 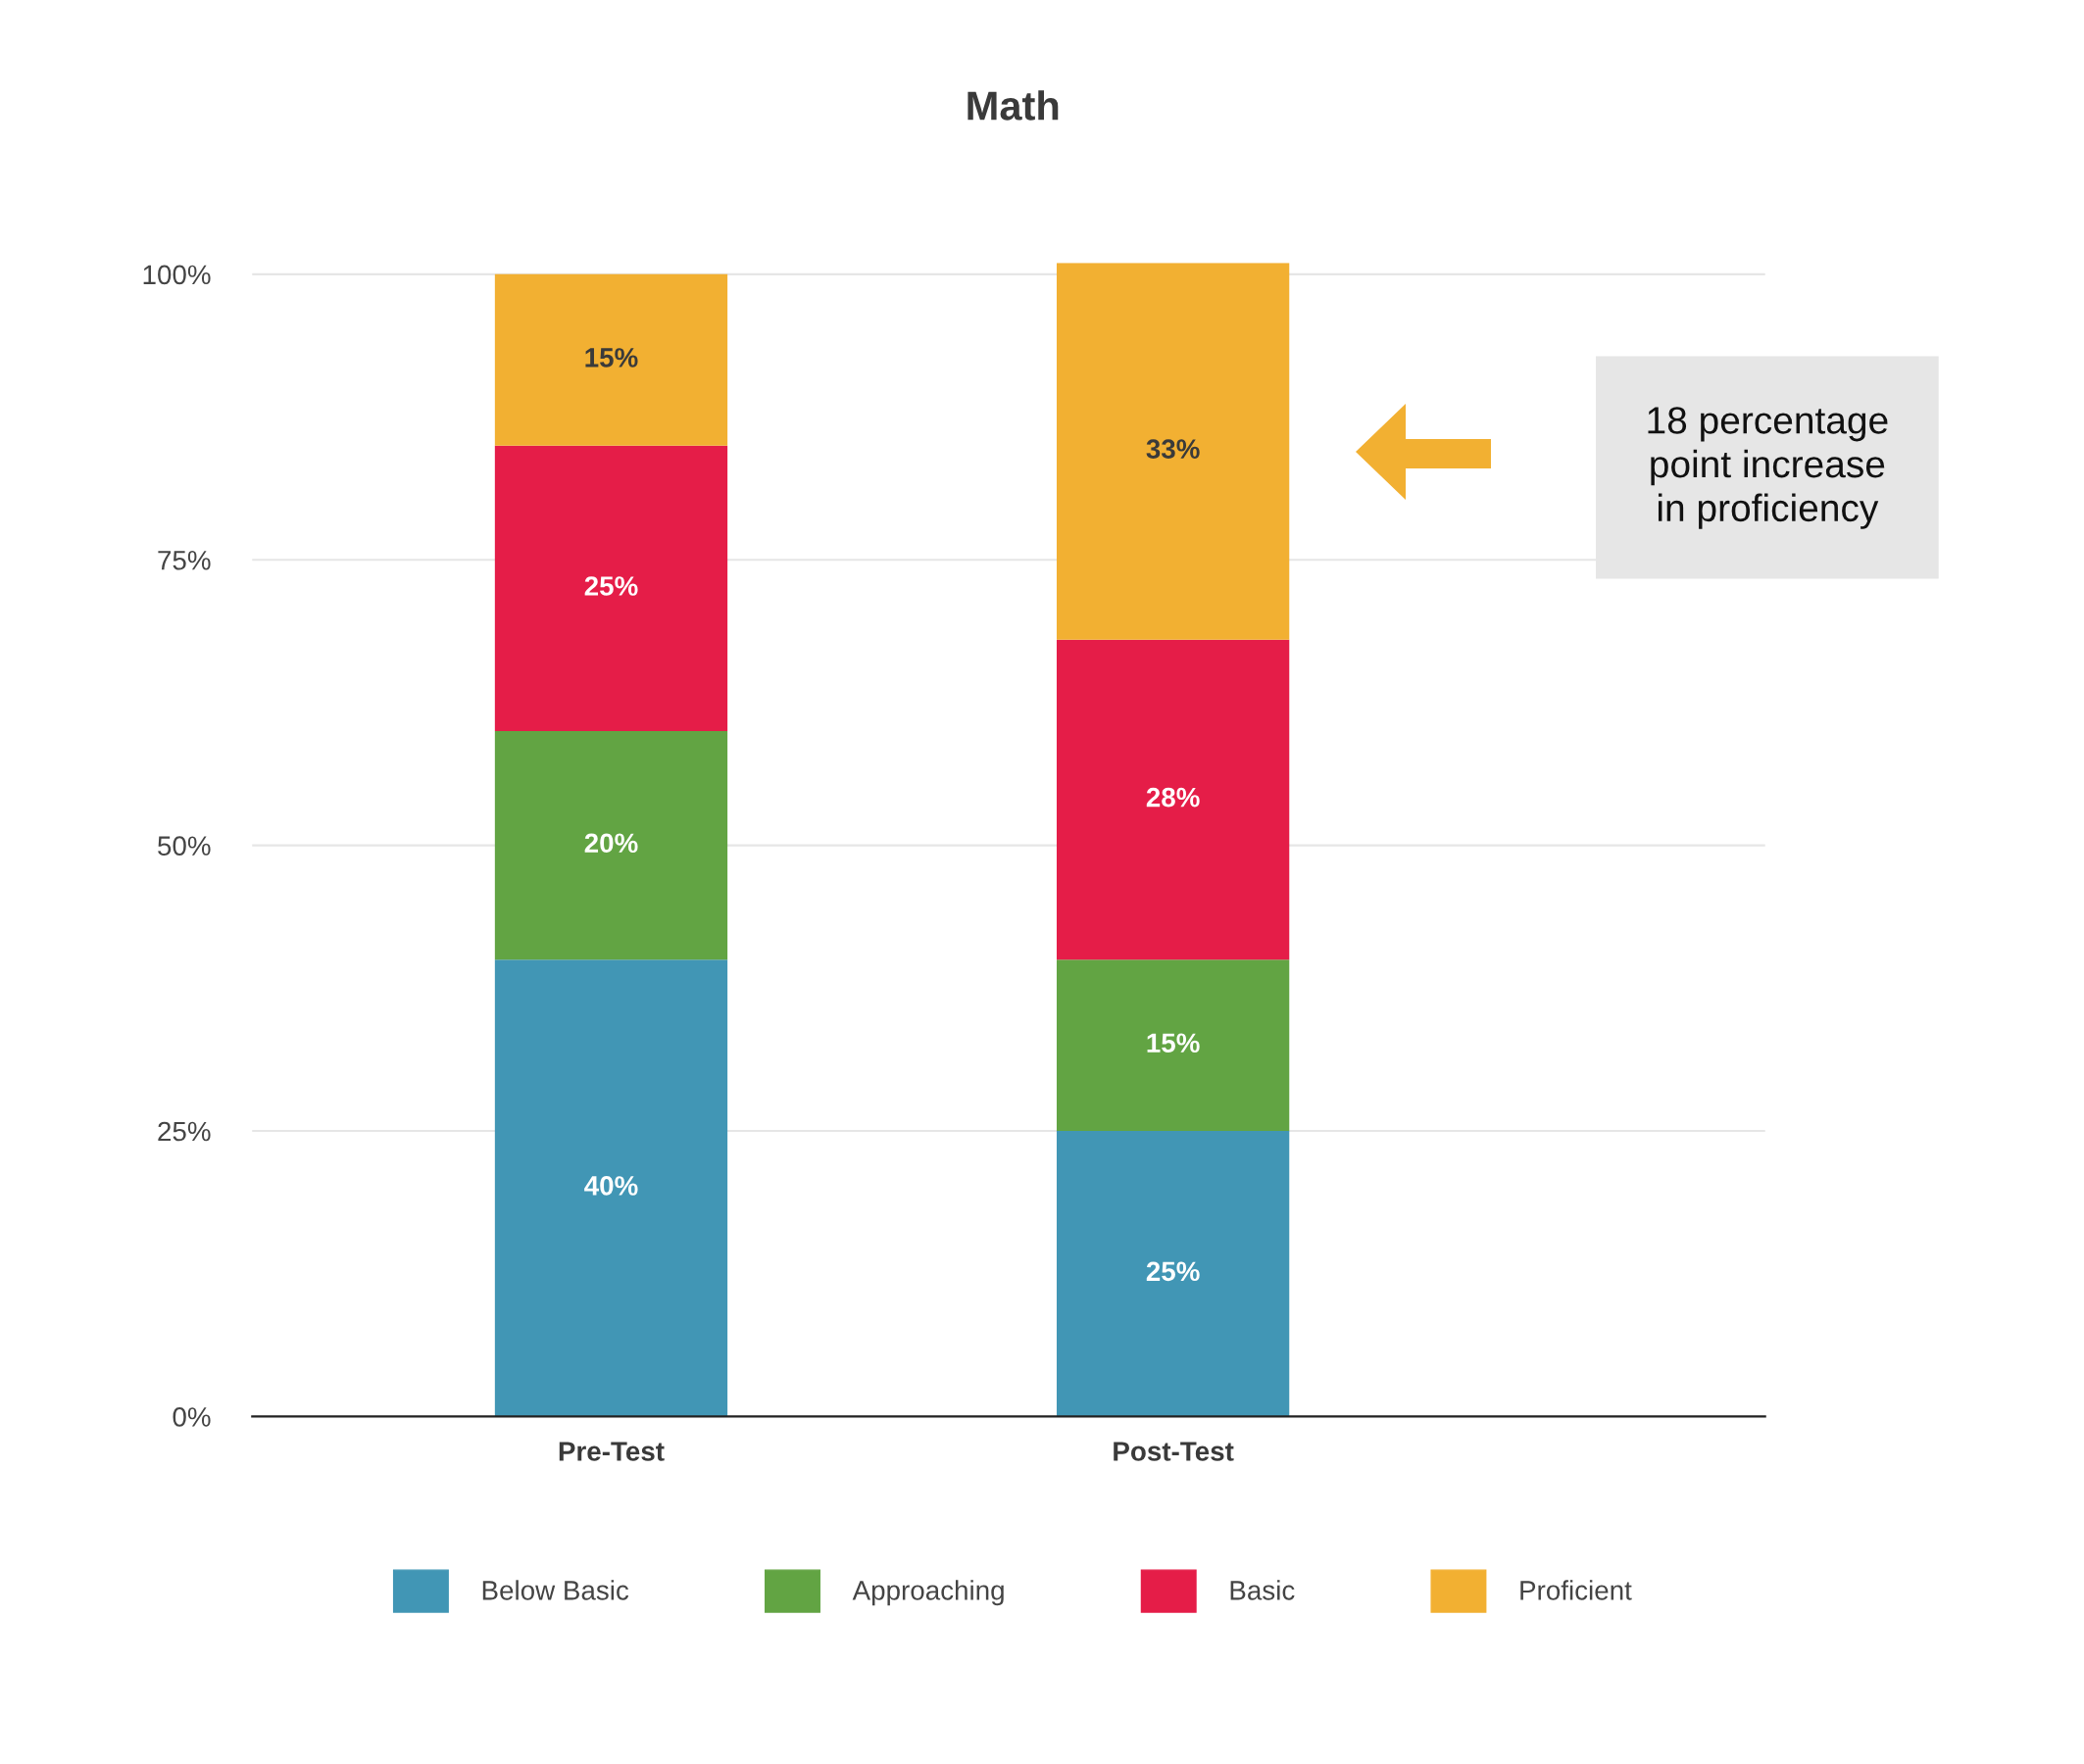 I want to click on legend-label: Proficient, so click(x=1576, y=1590).